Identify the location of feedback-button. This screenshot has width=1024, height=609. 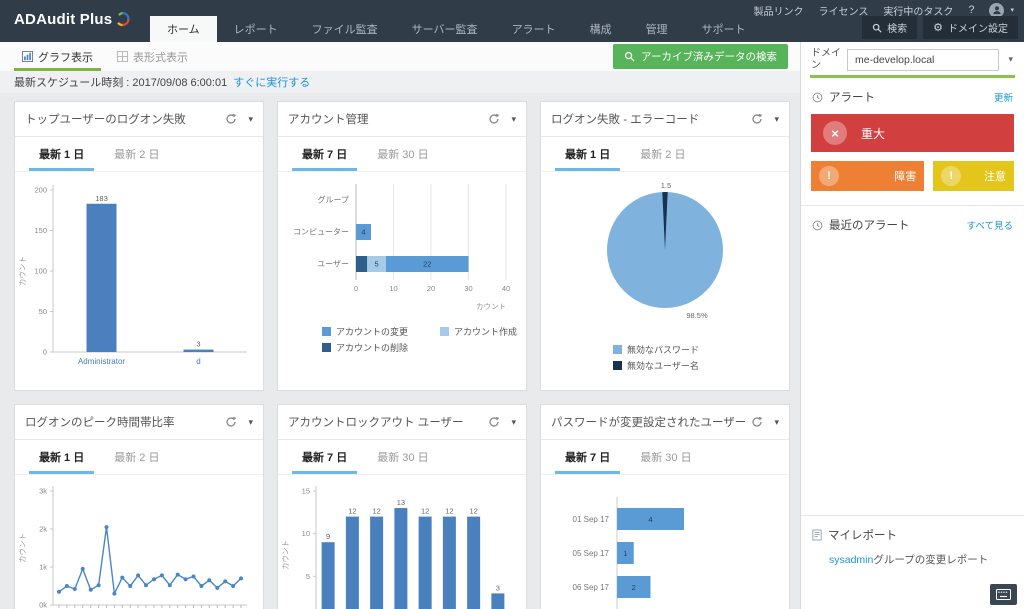
(1003, 594).